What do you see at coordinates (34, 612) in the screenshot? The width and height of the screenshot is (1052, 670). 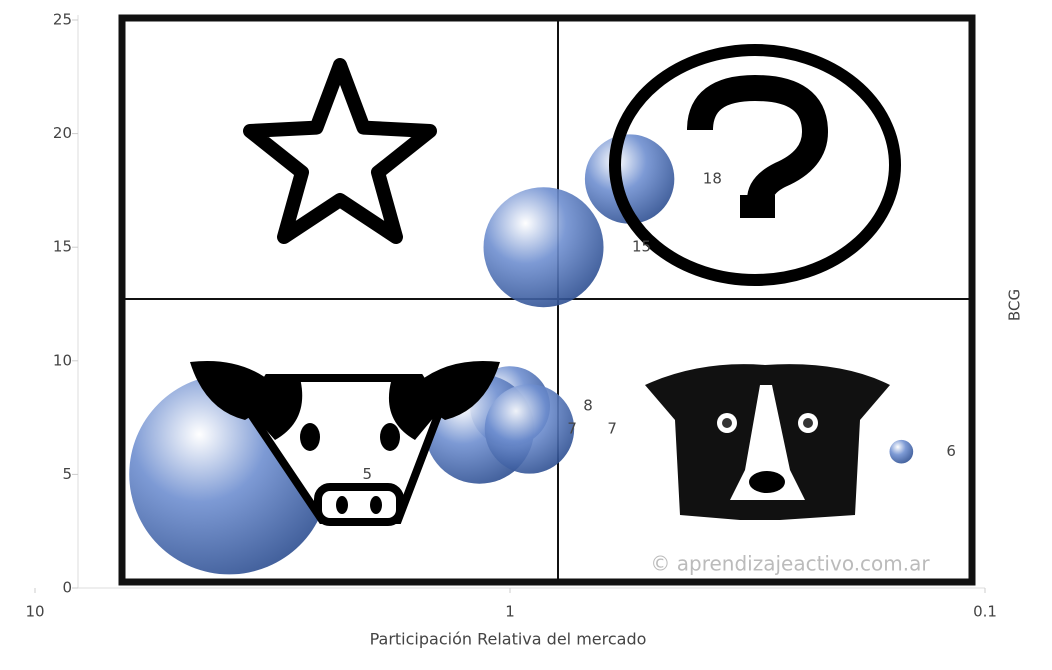 I see `x-tick-label: 10` at bounding box center [34, 612].